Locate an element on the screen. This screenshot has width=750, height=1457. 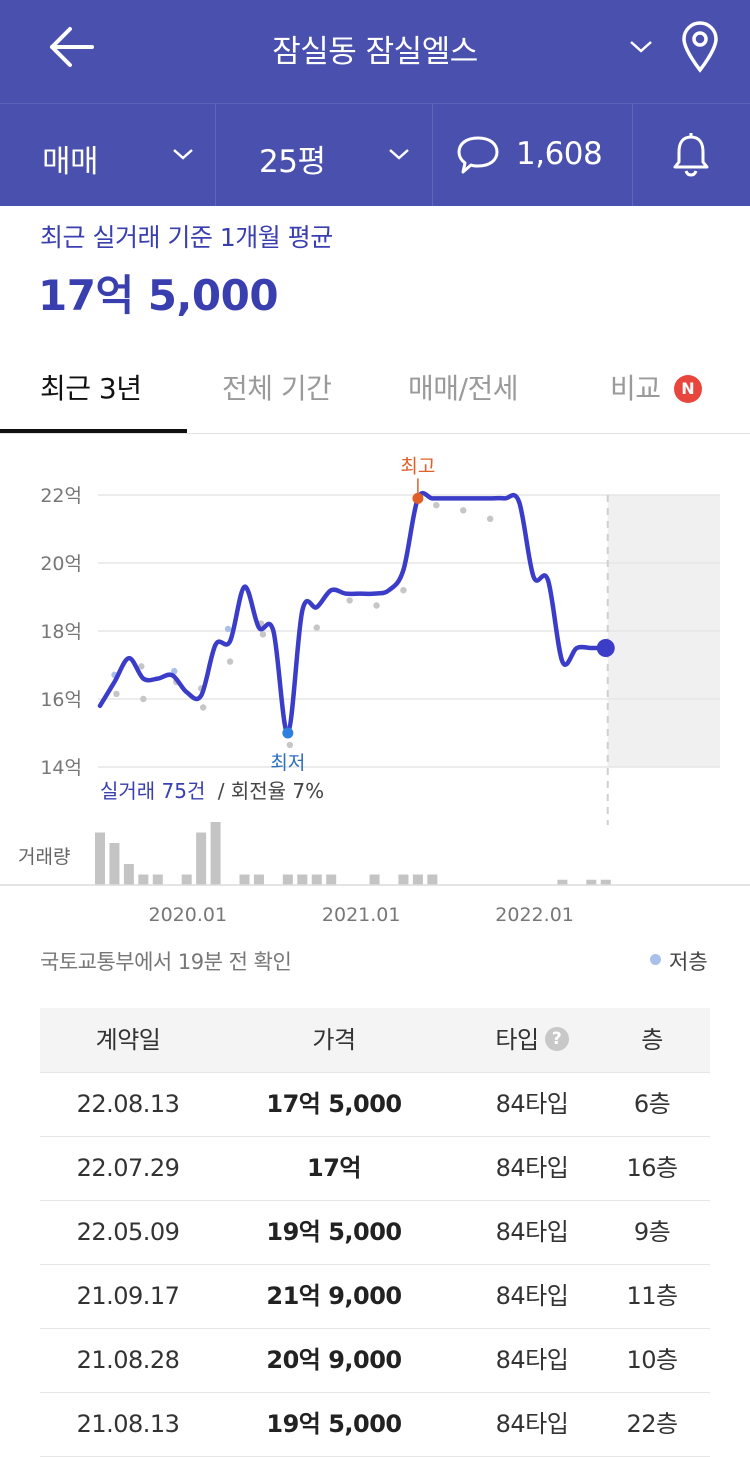
header-price: 가격 is located at coordinates (334, 1040).